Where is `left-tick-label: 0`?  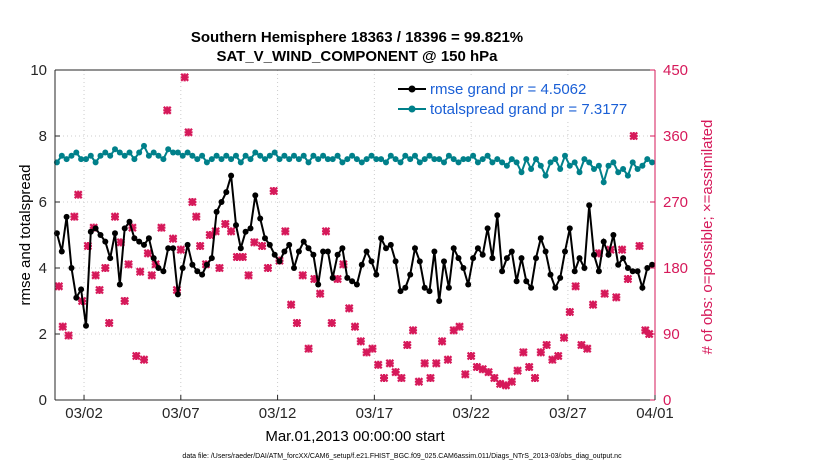 left-tick-label: 0 is located at coordinates (43, 400).